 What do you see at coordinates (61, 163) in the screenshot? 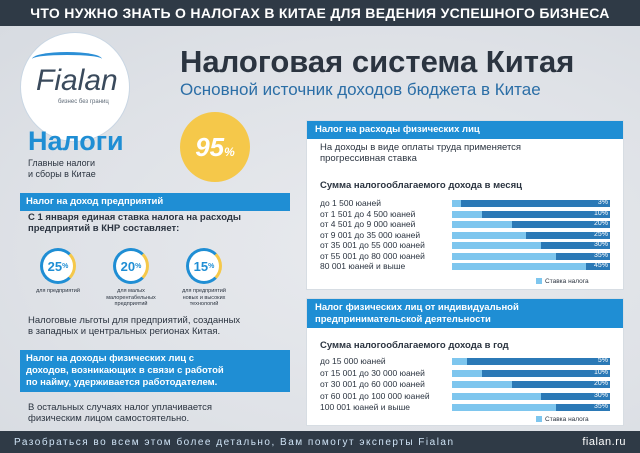
I see `taxes-sub-line1: Главные налоги` at bounding box center [61, 163].